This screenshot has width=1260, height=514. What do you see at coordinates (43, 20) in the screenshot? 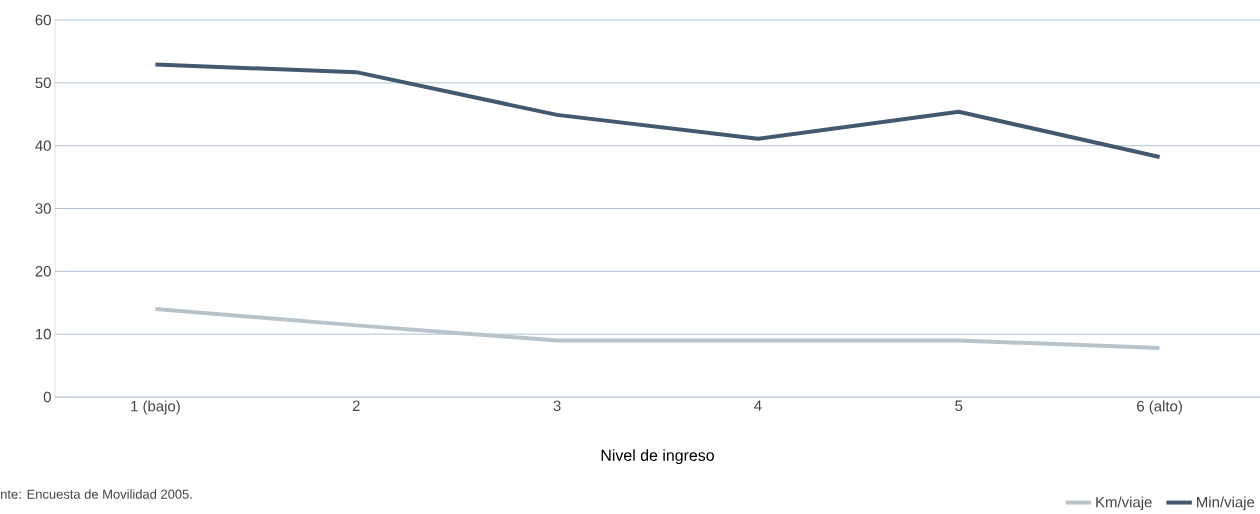
I see `y-tick-label: 60` at bounding box center [43, 20].